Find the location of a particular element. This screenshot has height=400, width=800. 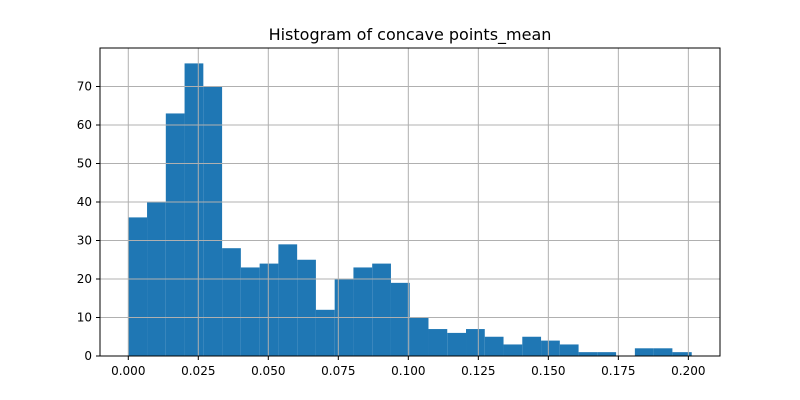

x-tick-label: 0.050 is located at coordinates (268, 371).